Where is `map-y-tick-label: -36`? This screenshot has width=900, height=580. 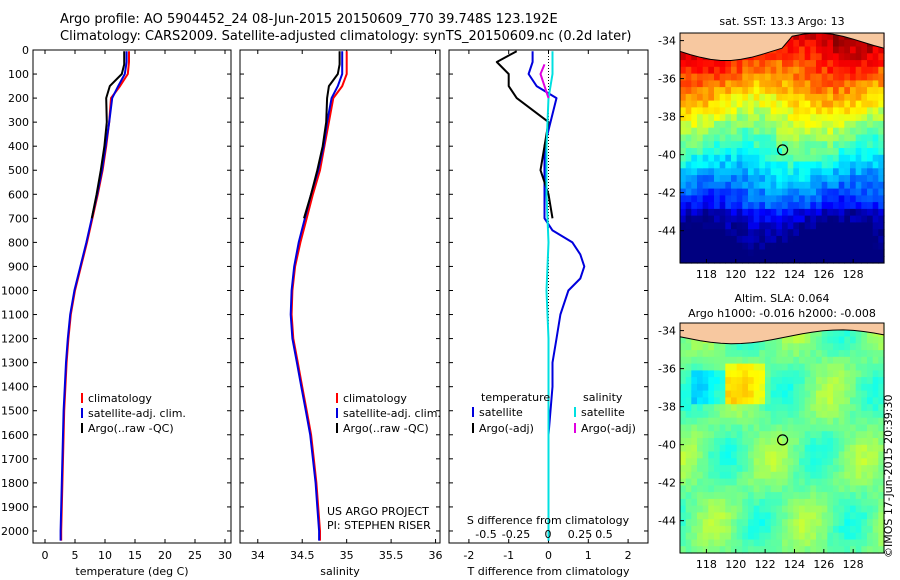
map-y-tick-label: -36 is located at coordinates (667, 79).